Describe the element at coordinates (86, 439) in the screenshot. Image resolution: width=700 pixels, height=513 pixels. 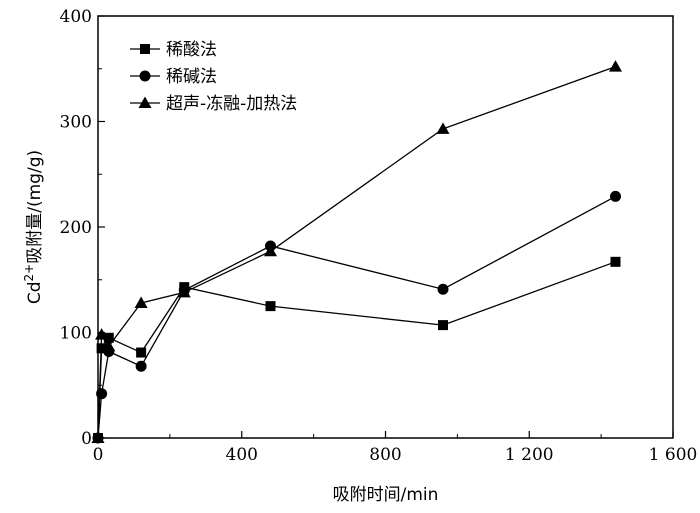
I see `y-tick-label: 0` at that location.